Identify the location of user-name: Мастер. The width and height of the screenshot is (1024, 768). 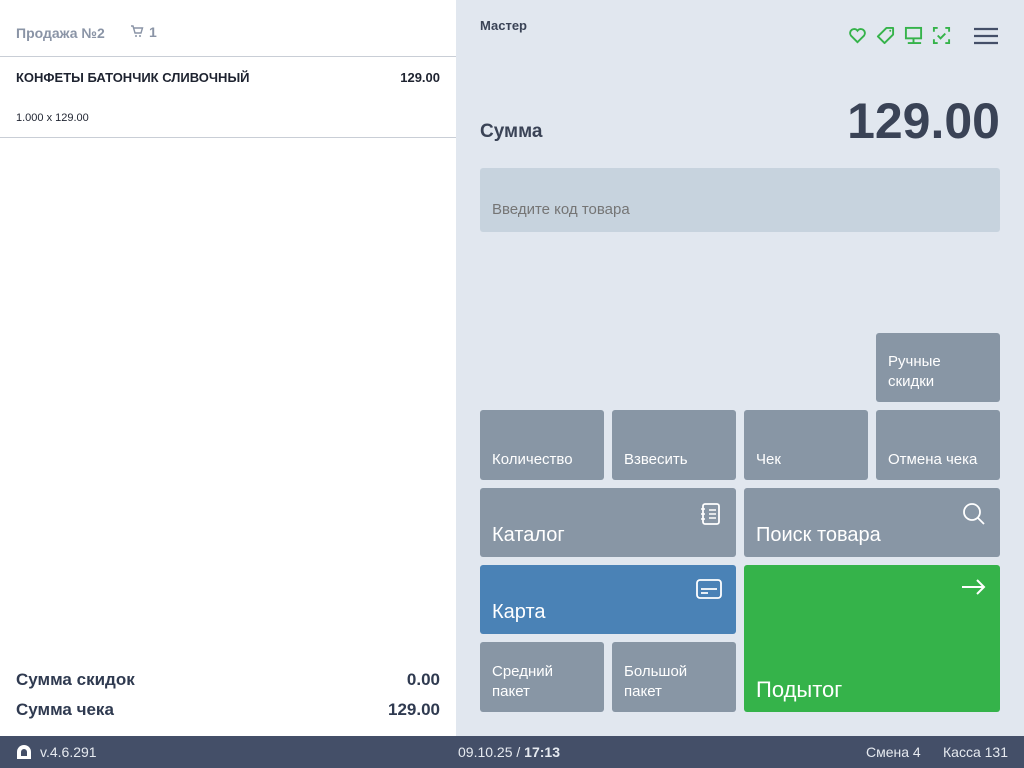
(503, 25).